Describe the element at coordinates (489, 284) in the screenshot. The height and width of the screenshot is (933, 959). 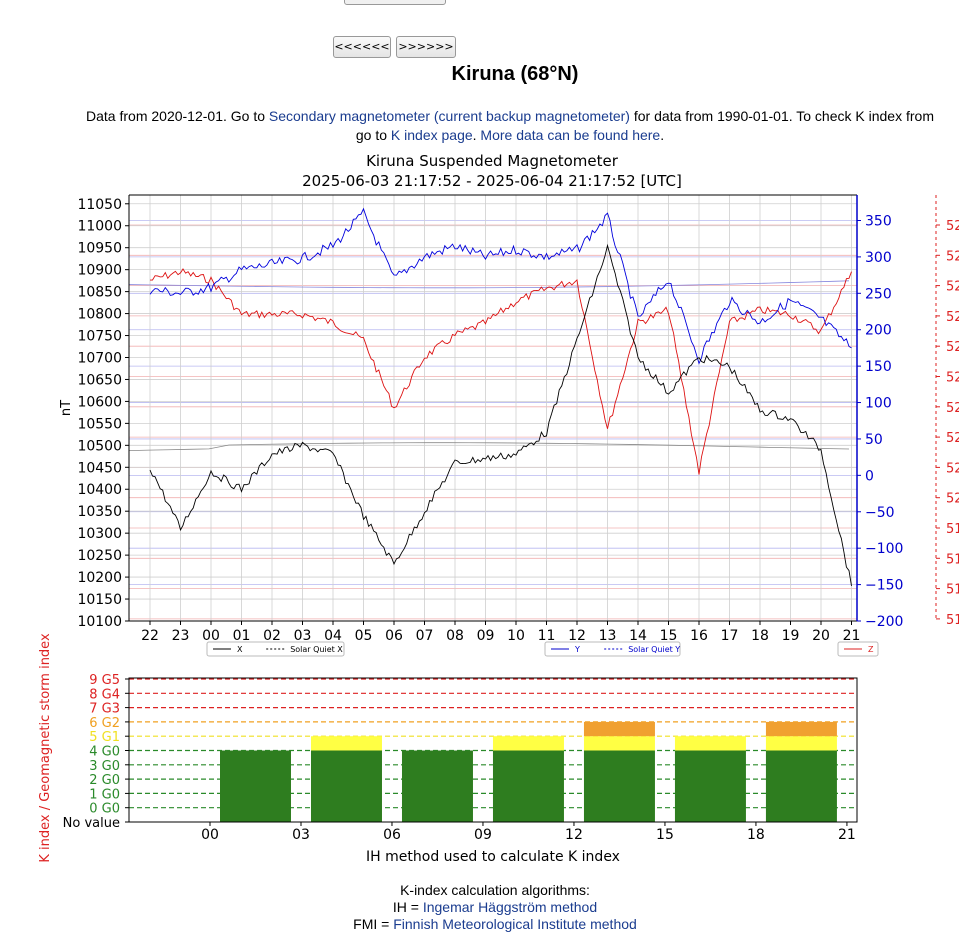
I see `solar-quiet-y-line` at that location.